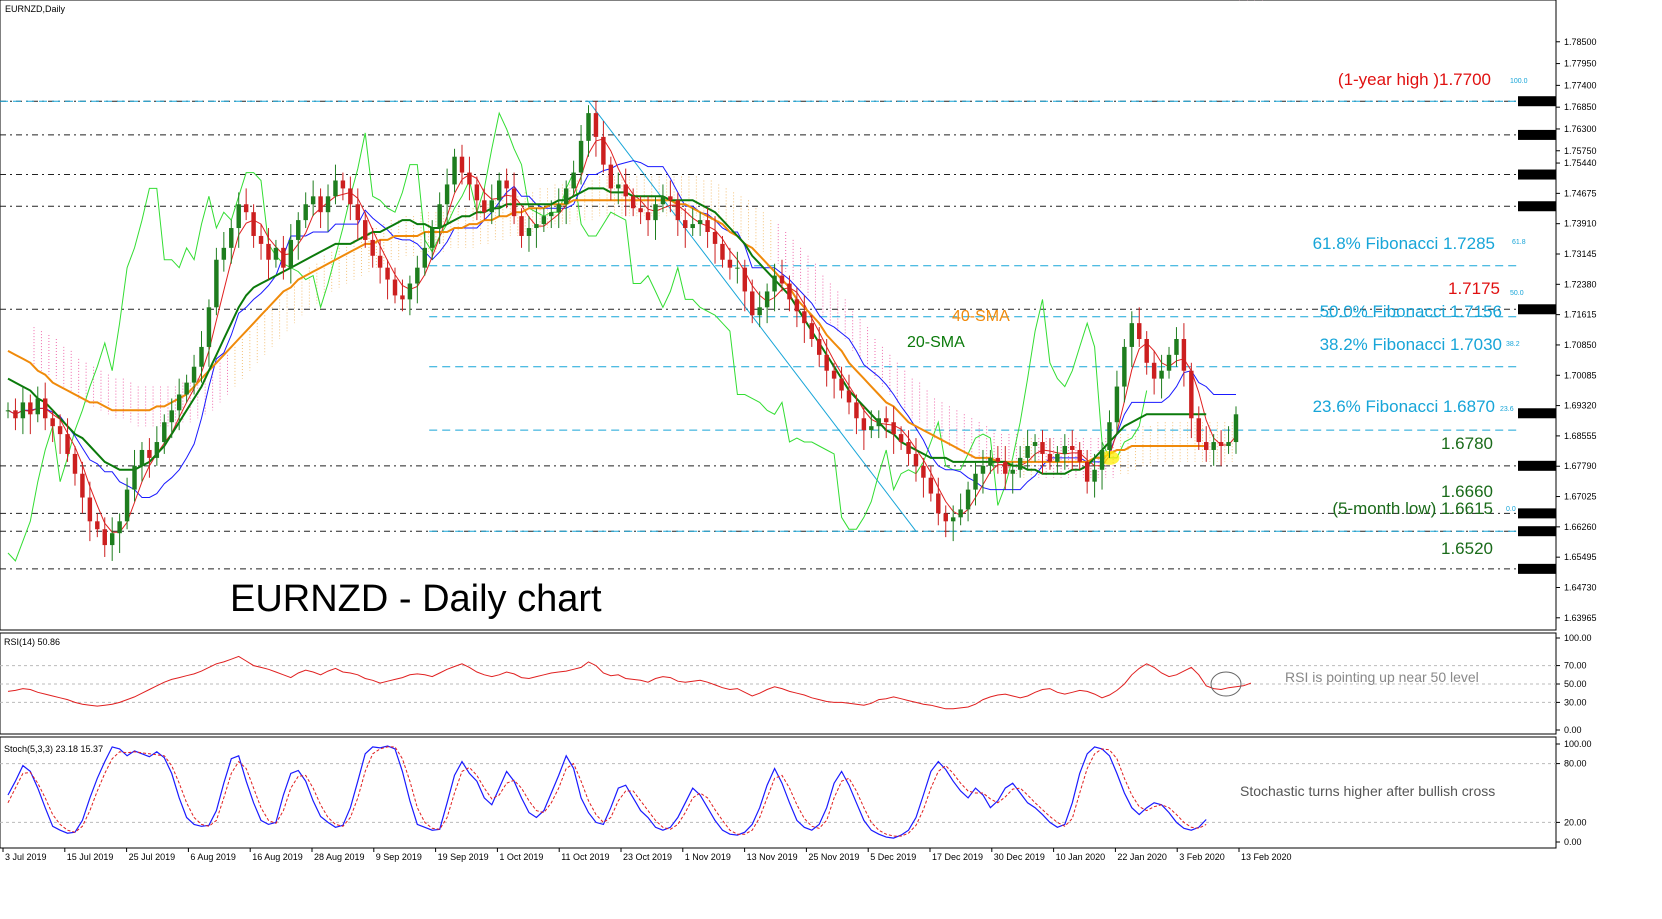  I want to click on five-month-low-label: (5-month low) 1.6615, so click(1412, 508).